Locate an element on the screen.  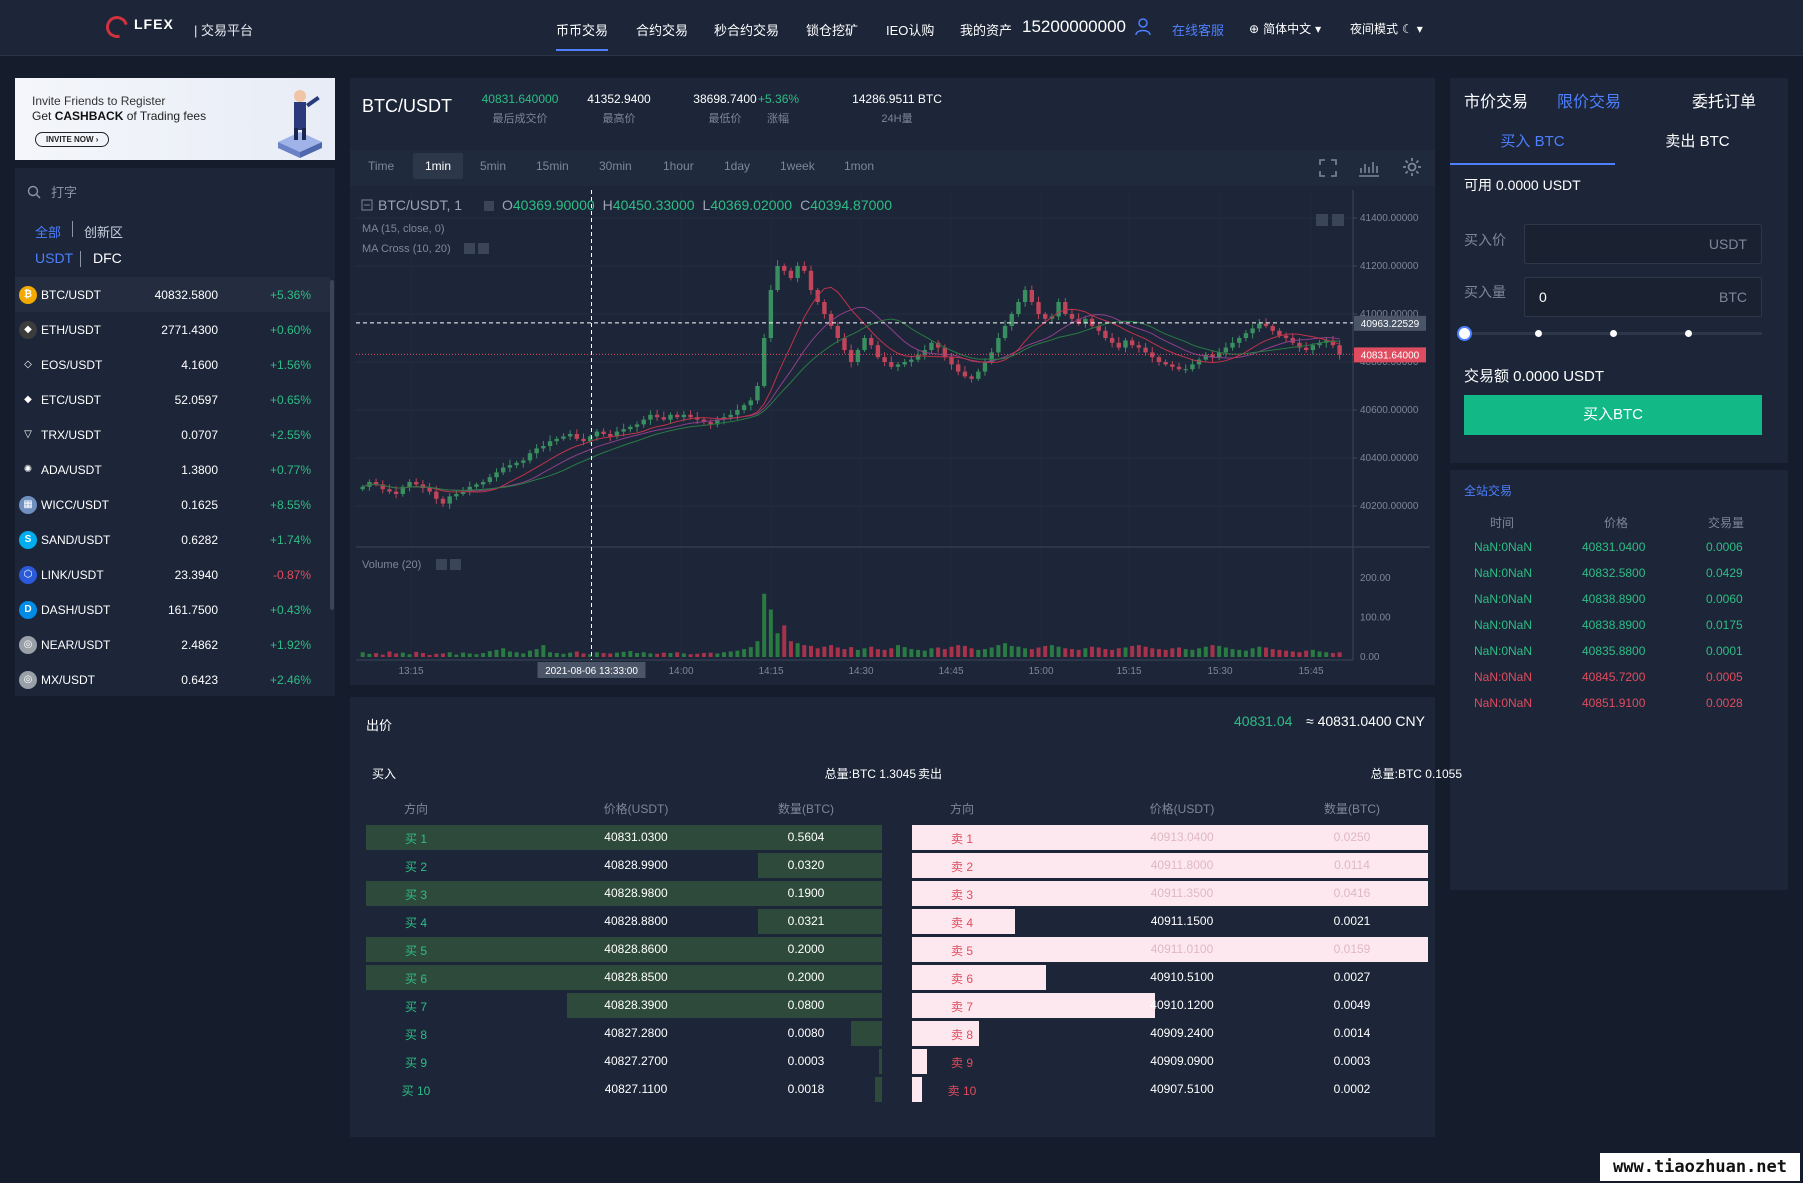
scroll-left-icon is located at coordinates (1322, 220).